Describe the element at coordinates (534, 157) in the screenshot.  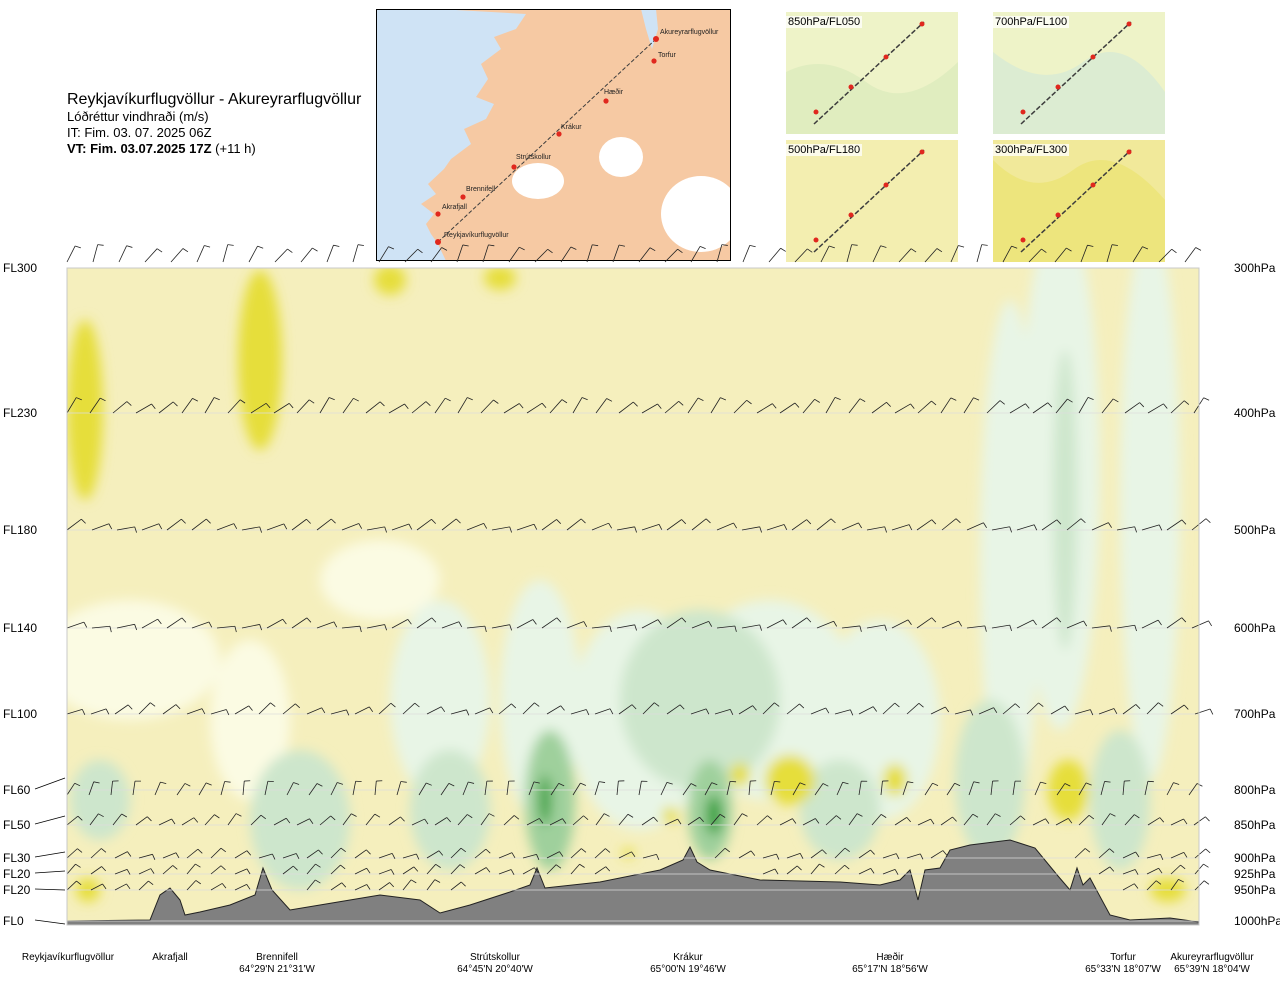
I see `map-waypoint-label: Strútskollur` at that location.